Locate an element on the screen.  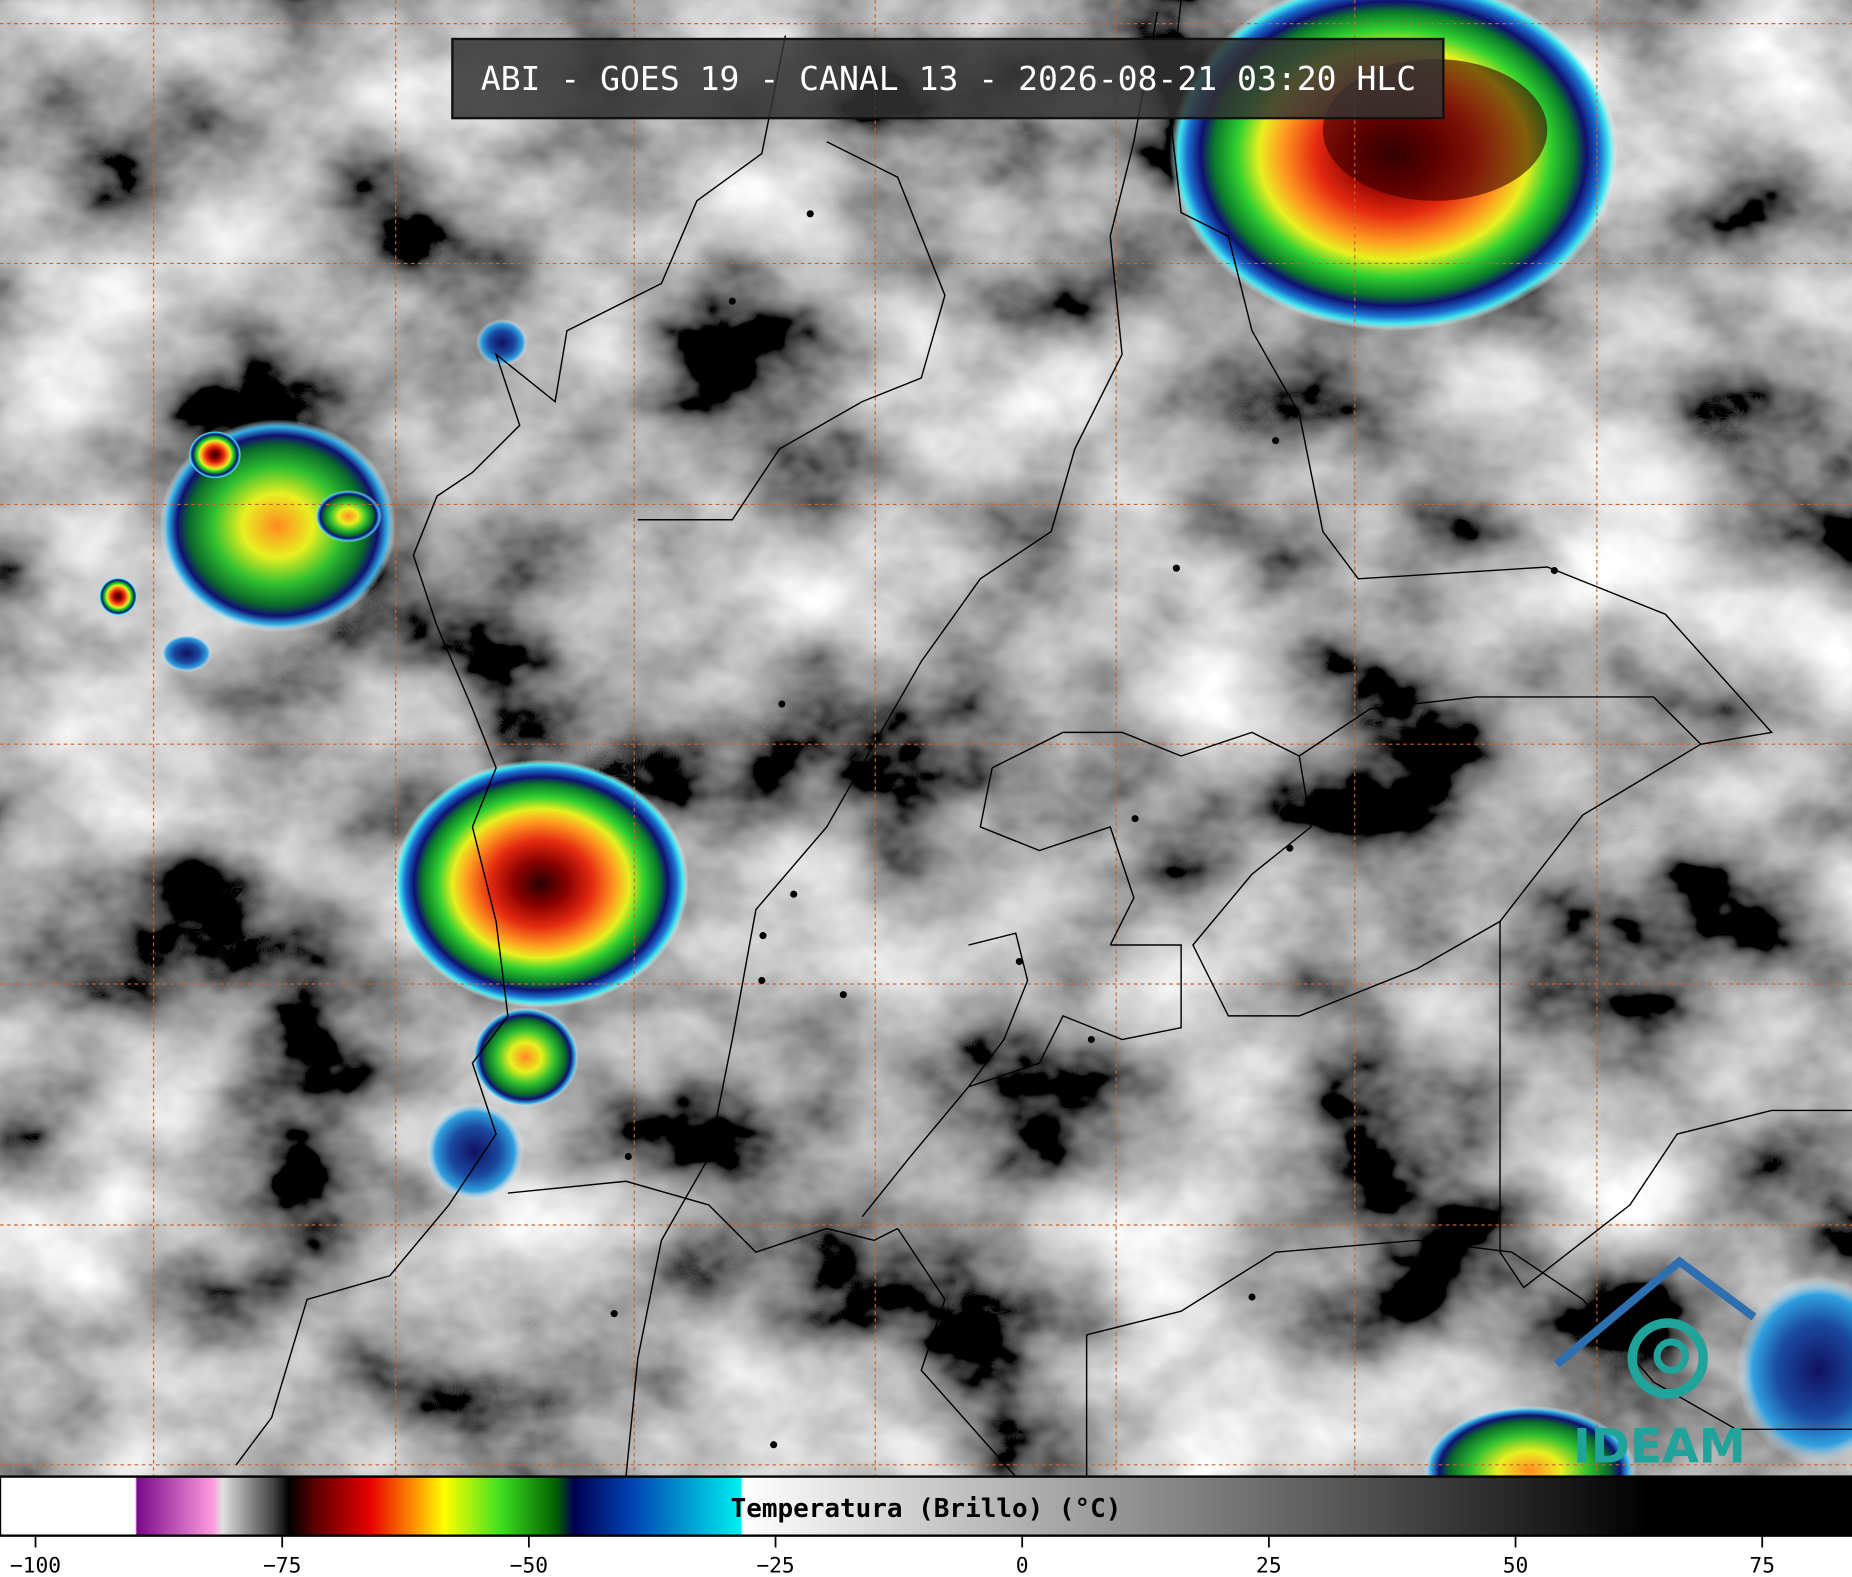
tick-label: −100 is located at coordinates (35, 1565).